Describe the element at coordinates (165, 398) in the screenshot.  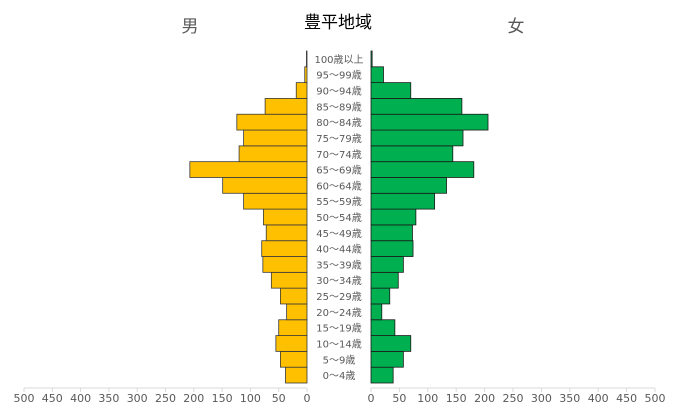
I see `male-axis-tick-label: 250` at that location.